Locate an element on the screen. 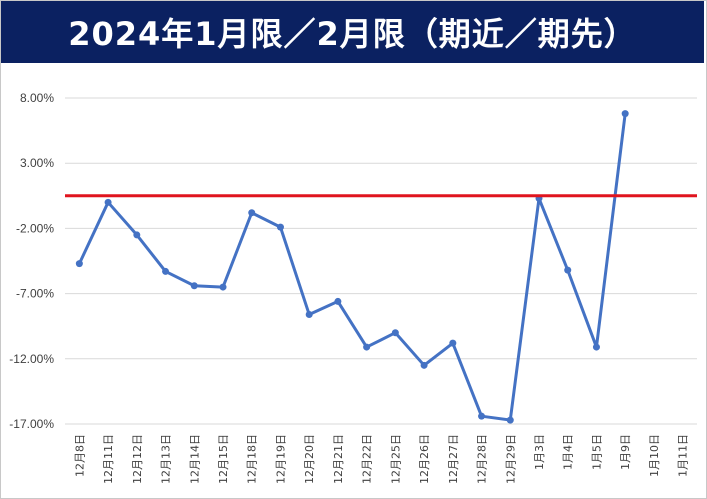 This screenshot has width=707, height=499. y-tick-label: 8.00% is located at coordinates (37, 98).